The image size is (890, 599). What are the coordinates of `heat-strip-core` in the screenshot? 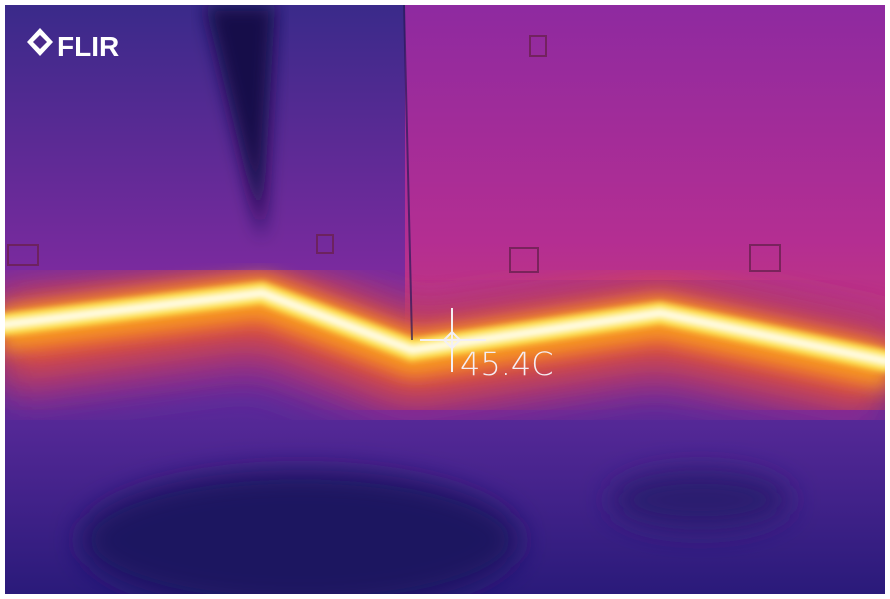 It's located at (445, 327).